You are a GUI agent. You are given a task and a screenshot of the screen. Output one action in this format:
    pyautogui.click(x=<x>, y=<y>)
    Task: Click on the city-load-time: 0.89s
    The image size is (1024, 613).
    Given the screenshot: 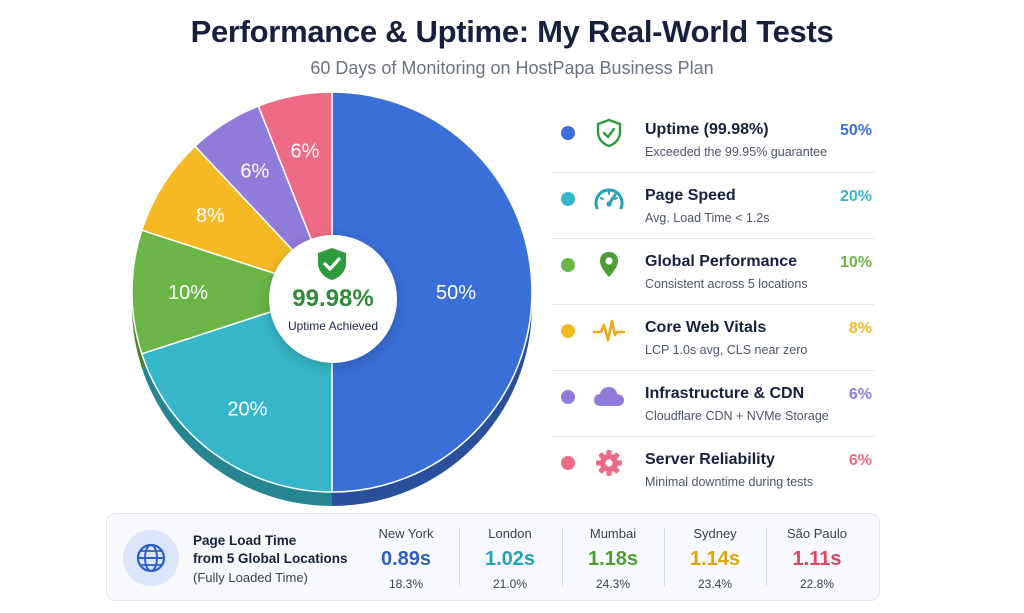 What is the action you would take?
    pyautogui.click(x=406, y=559)
    